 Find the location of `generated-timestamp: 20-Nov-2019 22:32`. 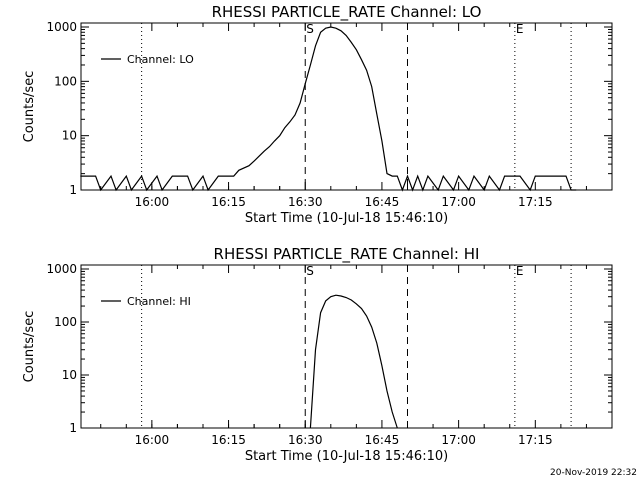

generated-timestamp: 20-Nov-2019 22:32 is located at coordinates (593, 473).